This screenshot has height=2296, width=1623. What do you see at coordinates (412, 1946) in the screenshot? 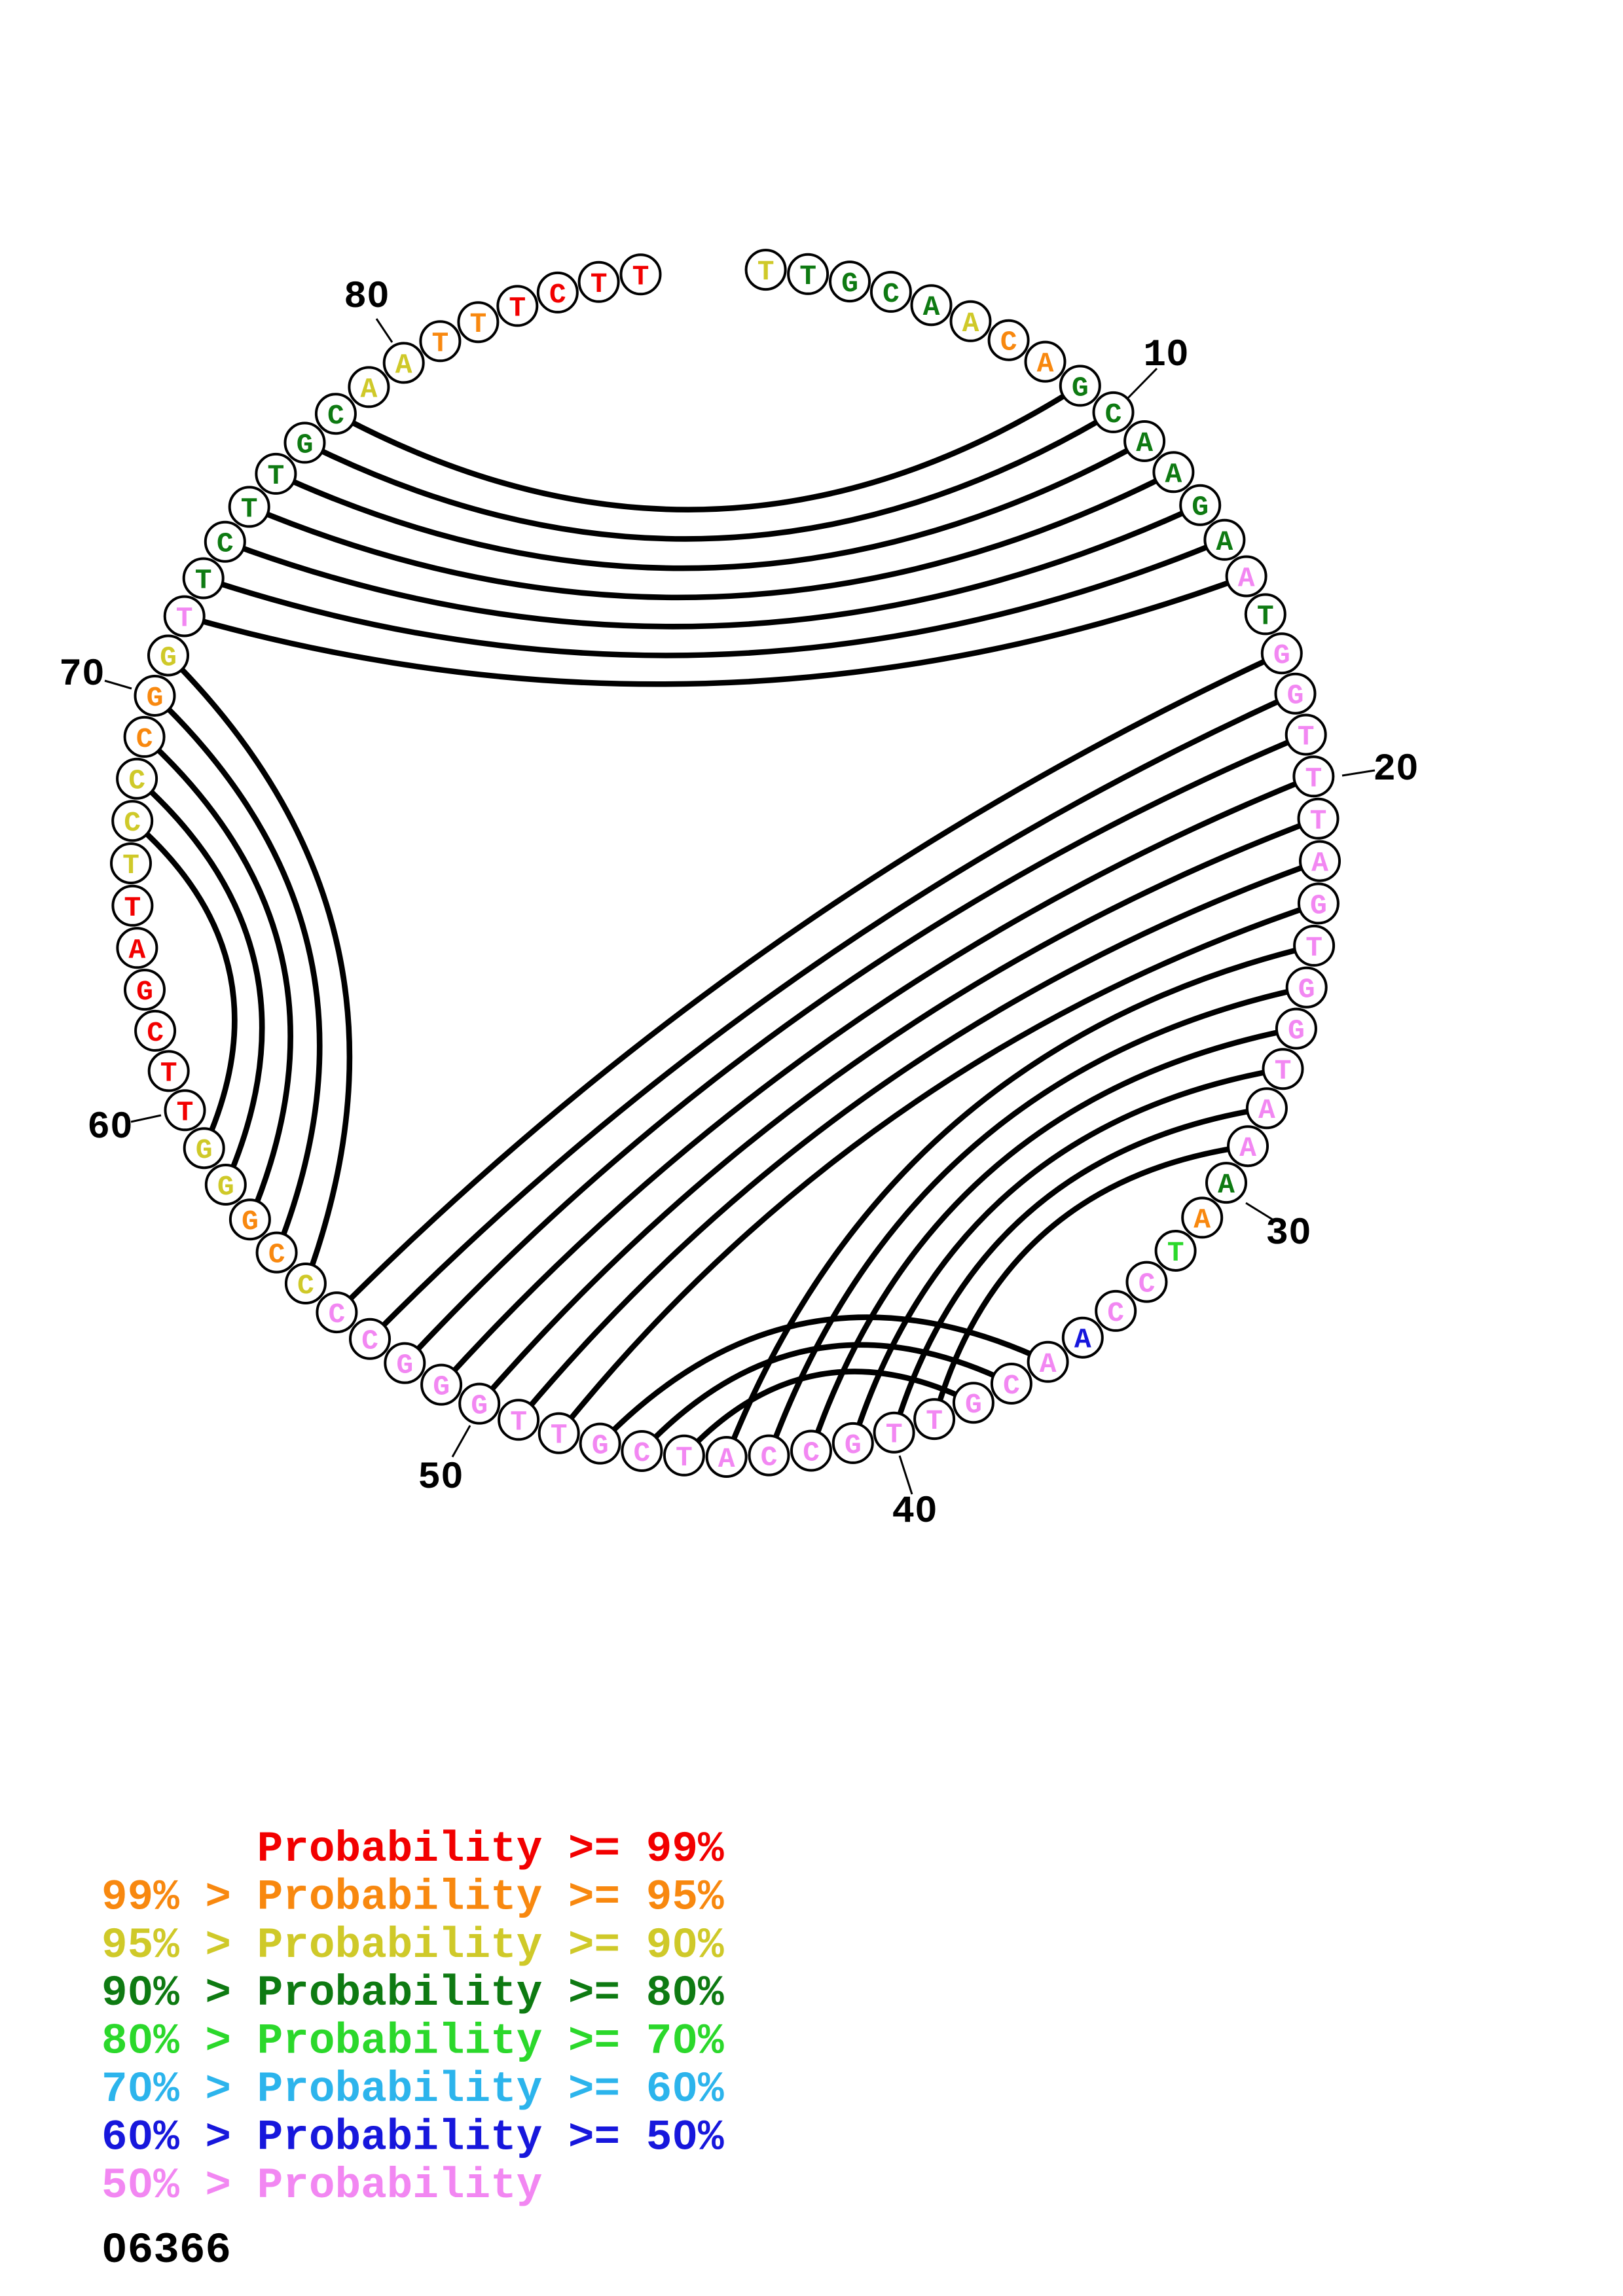
I see `svg-text: 95% > Probability >= 90%` at bounding box center [412, 1946].